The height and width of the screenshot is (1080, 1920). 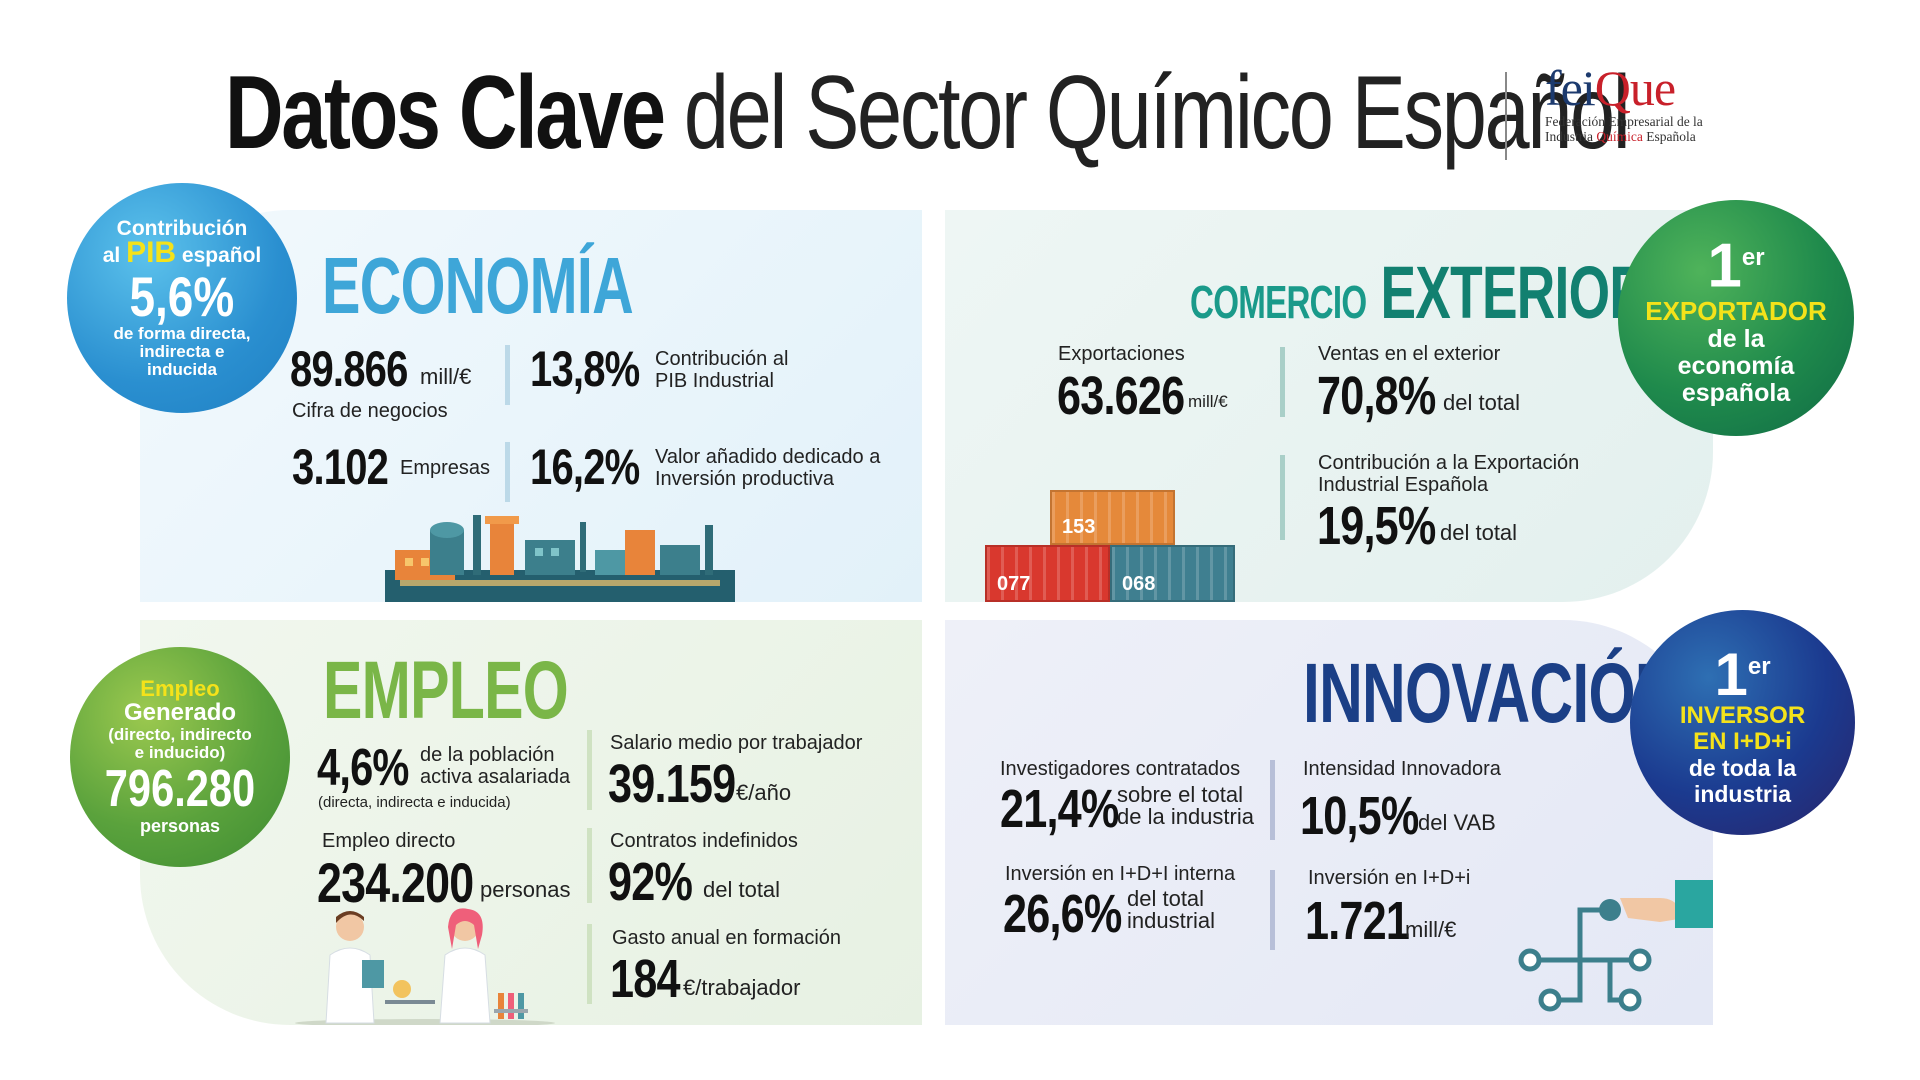 What do you see at coordinates (722, 359) in the screenshot?
I see `pib-ind-label-1: Contribución al` at bounding box center [722, 359].